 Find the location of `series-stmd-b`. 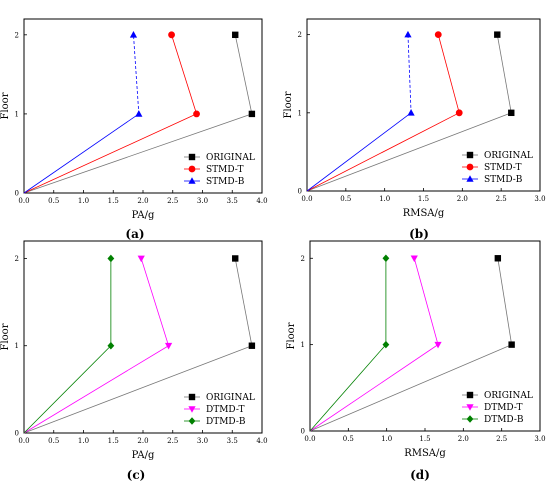

series-stmd-b is located at coordinates (360, 111).